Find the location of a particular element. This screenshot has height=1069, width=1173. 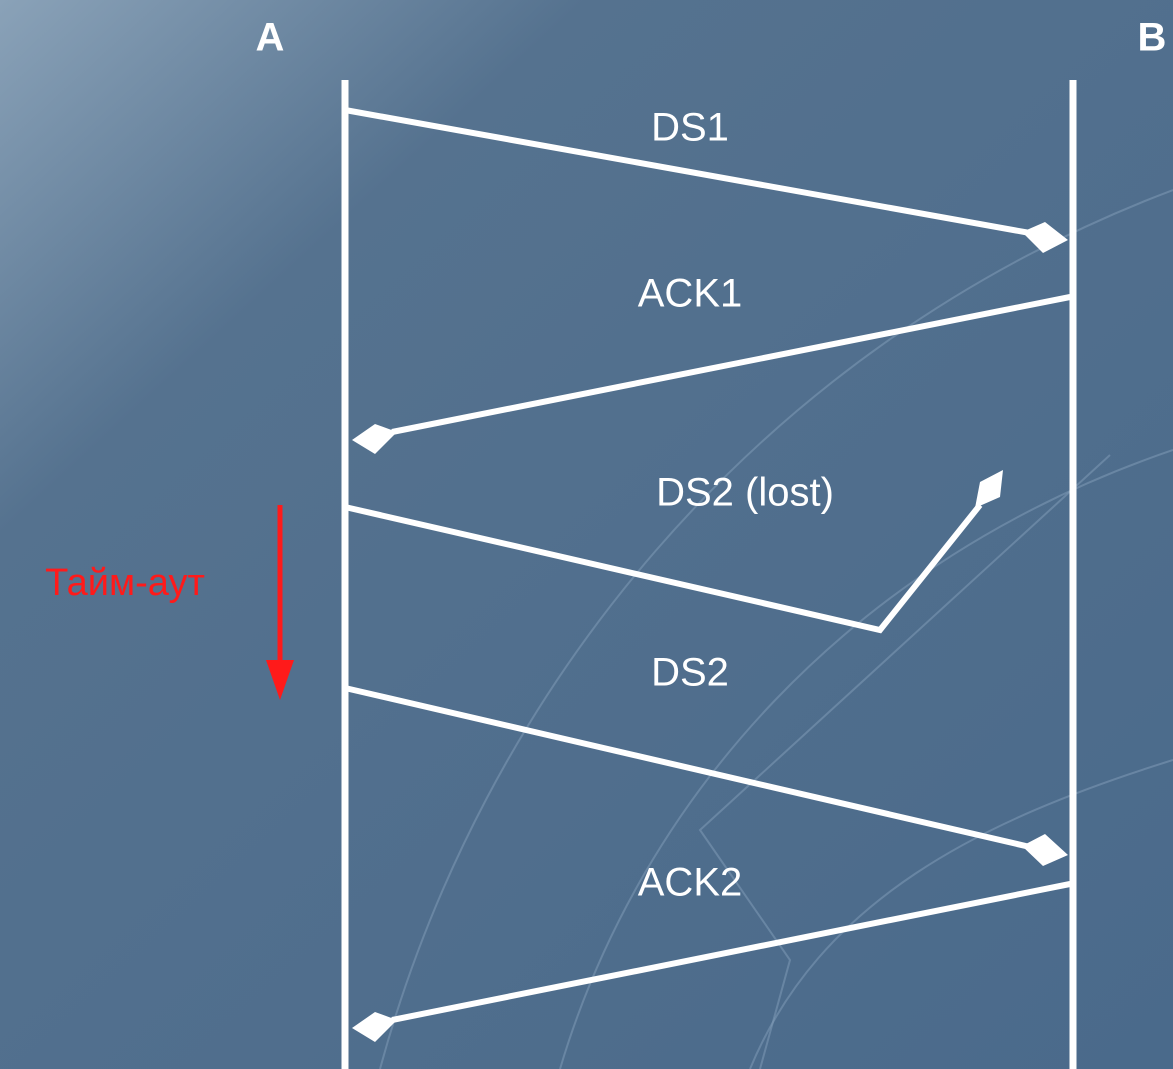

timeout: Тайм-аут is located at coordinates (169, 602).